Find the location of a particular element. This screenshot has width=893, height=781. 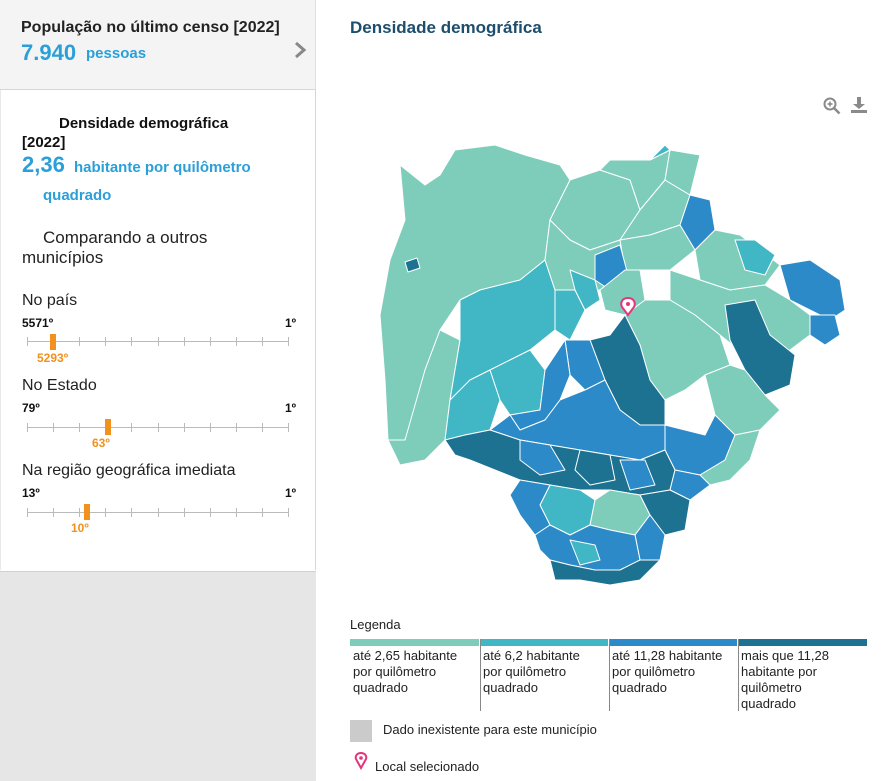

rank-country-max: 5571º is located at coordinates (38, 323).